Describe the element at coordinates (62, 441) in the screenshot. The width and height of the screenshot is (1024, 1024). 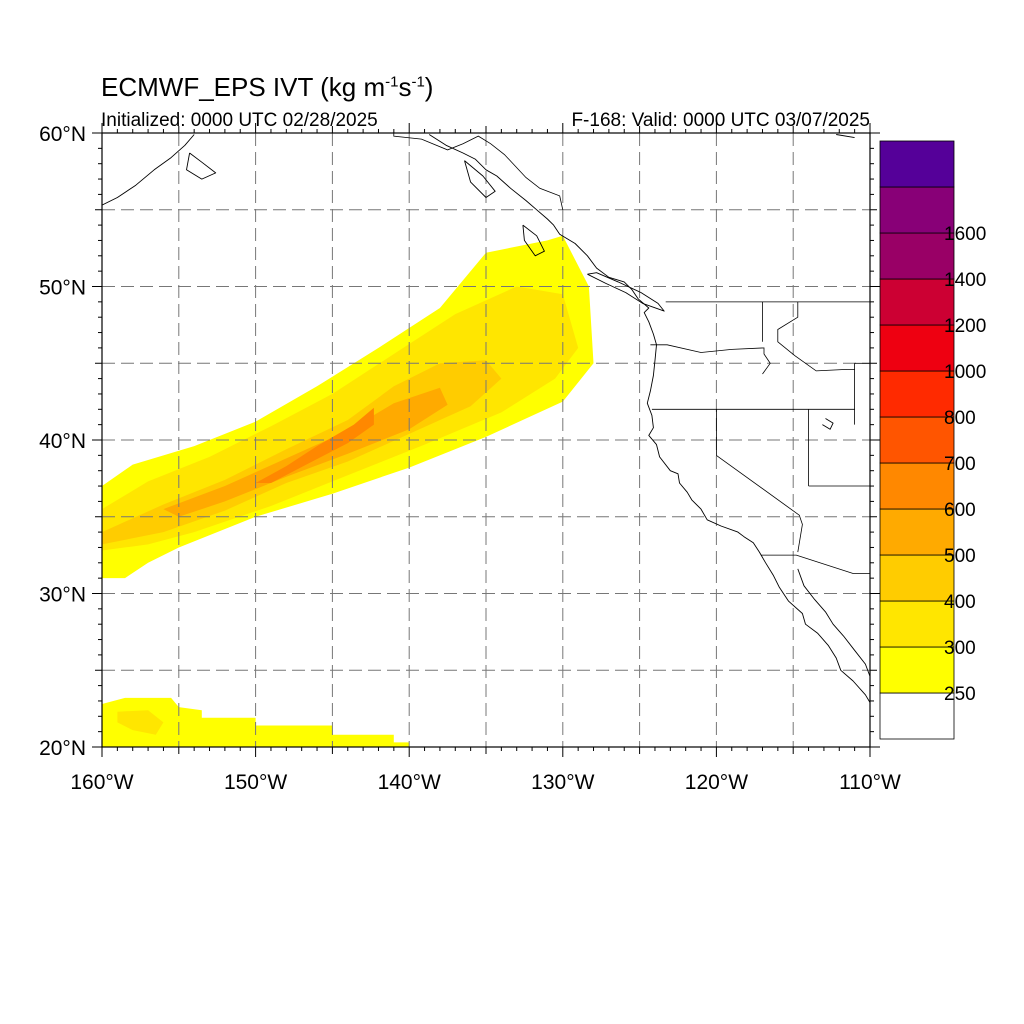
I see `y-tick-label: 40°N` at that location.